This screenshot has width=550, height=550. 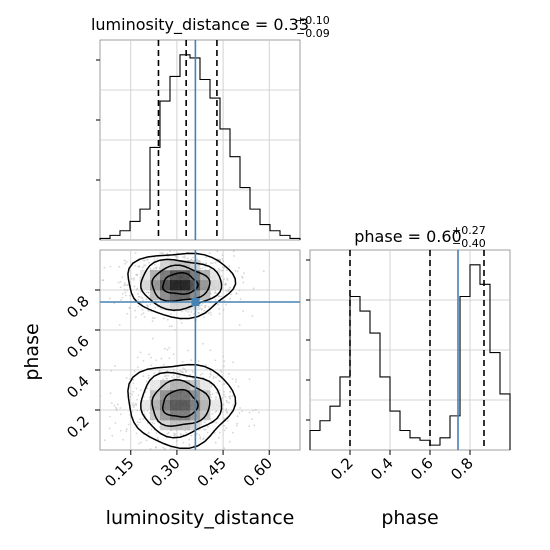 I want to click on luminosity-distance-title-minus: −0.09, so click(x=313, y=33).